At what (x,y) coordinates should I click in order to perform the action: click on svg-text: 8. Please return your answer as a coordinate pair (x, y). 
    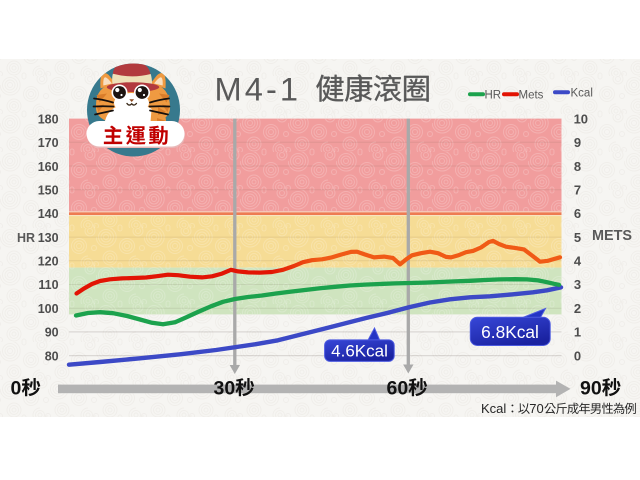
    Looking at the image, I should click on (577, 166).